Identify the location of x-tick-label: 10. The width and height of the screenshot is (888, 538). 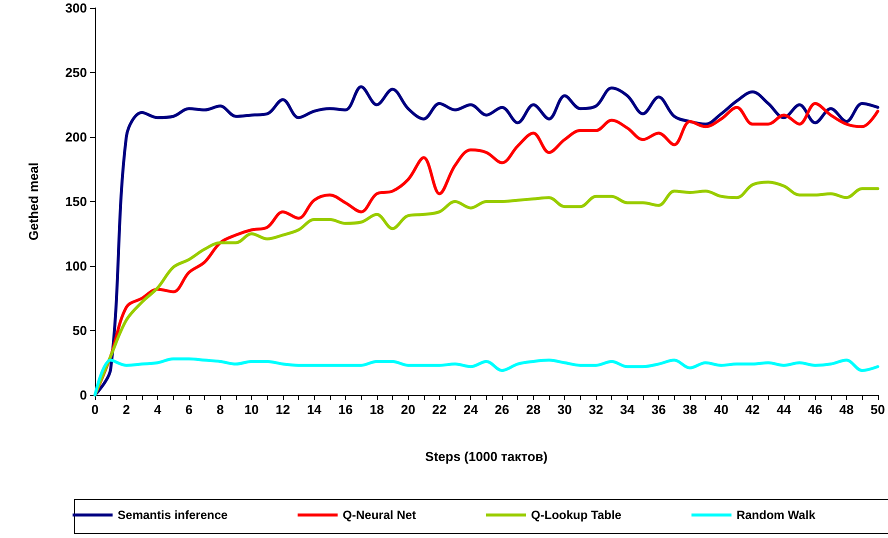
(251, 409).